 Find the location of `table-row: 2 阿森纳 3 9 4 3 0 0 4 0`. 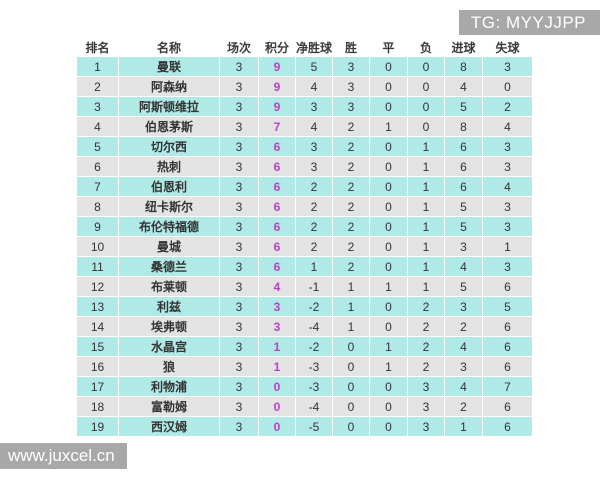

table-row: 2 阿森纳 3 9 4 3 0 0 4 0 is located at coordinates (304, 86).